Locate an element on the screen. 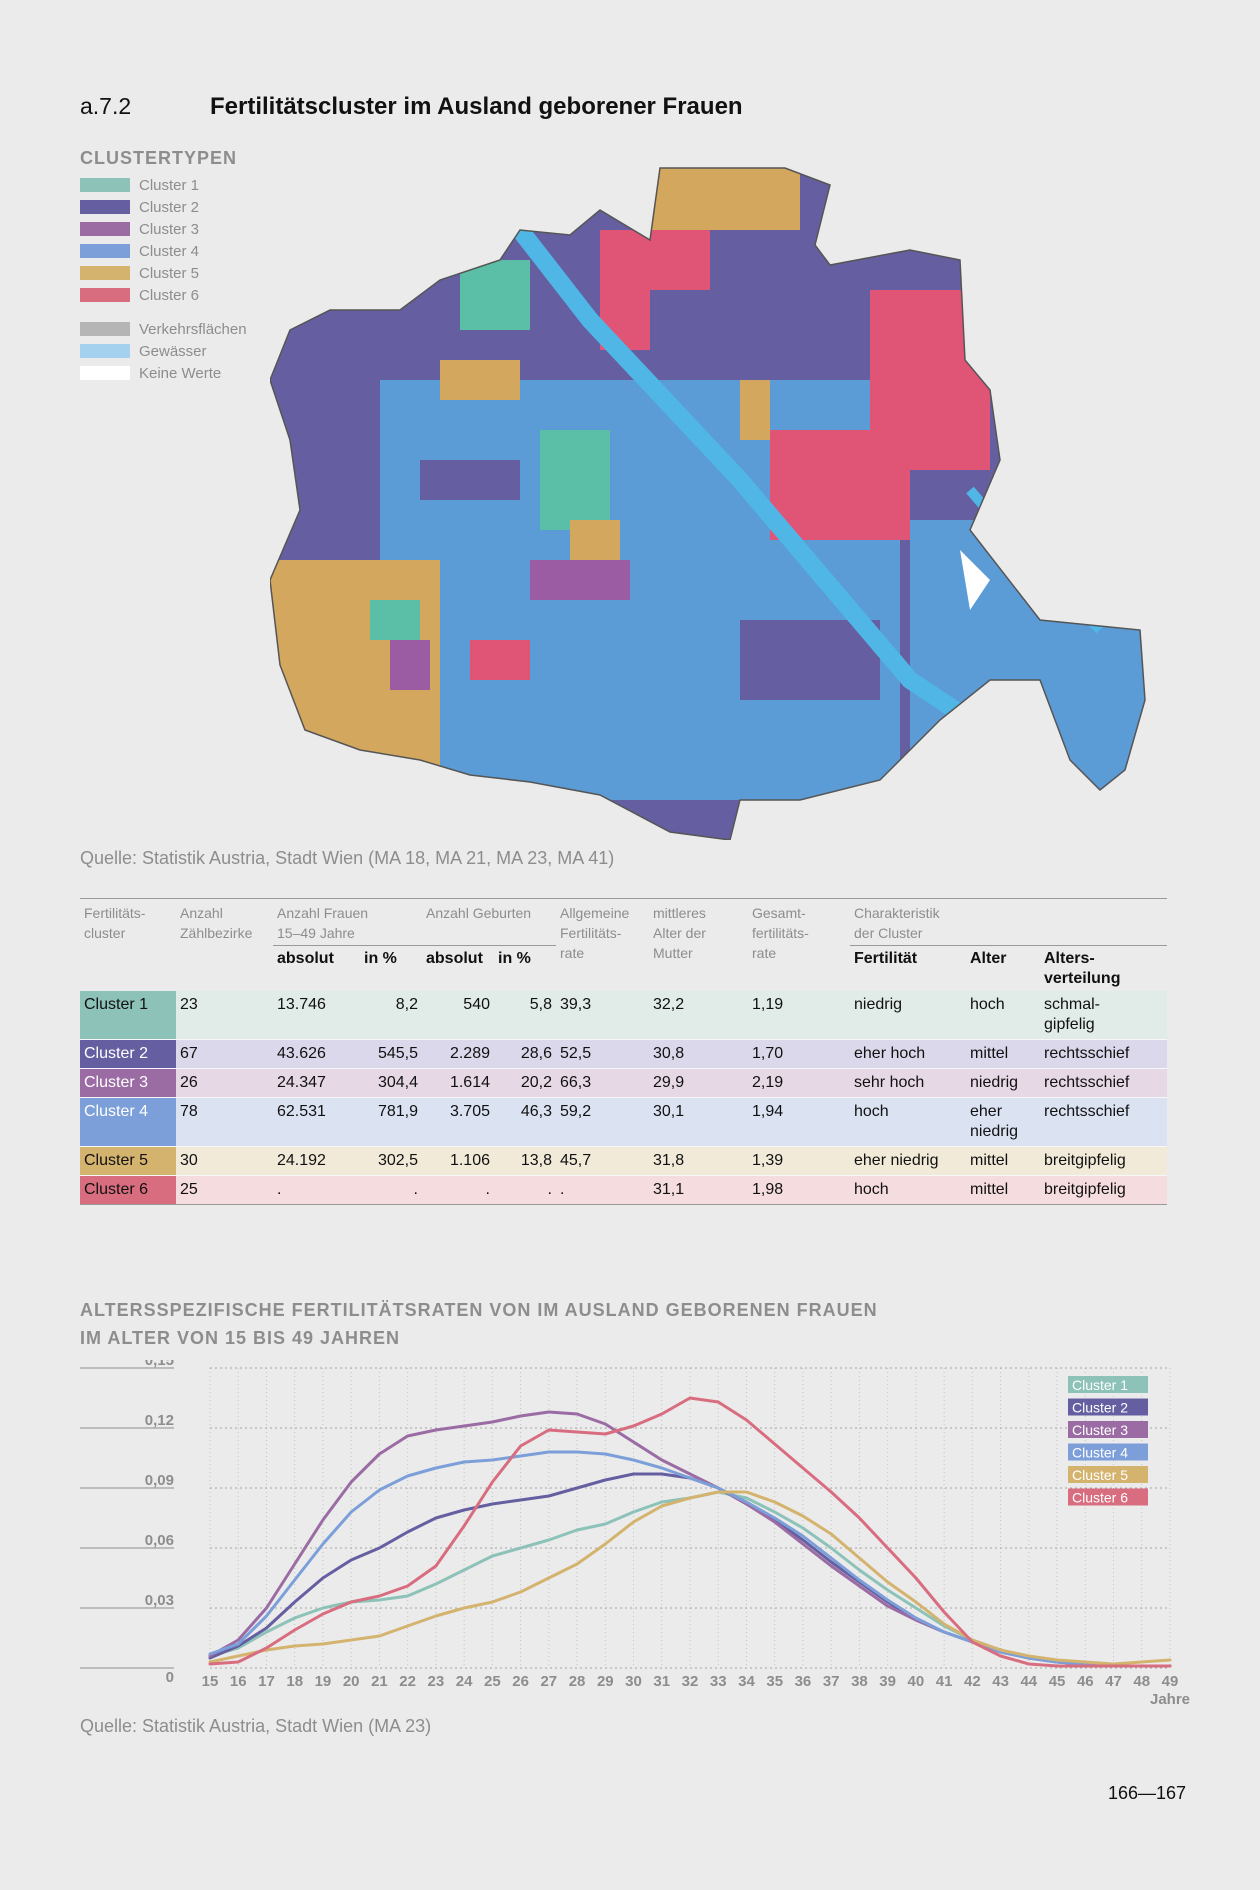 The image size is (1260, 1890). cell-cluster: Cluster 4 is located at coordinates (128, 1122).